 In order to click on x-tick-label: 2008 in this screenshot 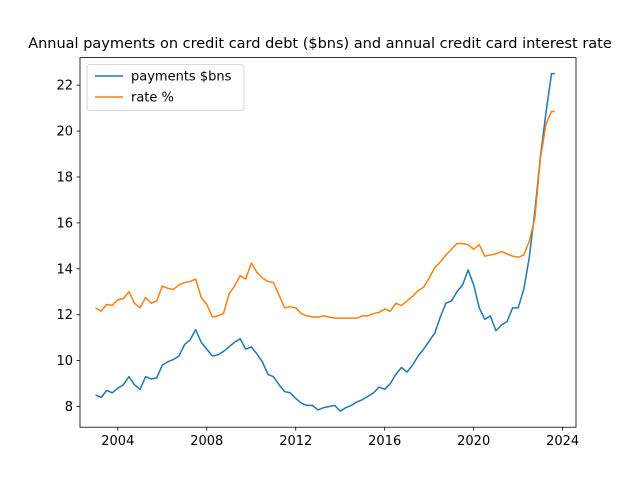, I will do `click(206, 441)`.